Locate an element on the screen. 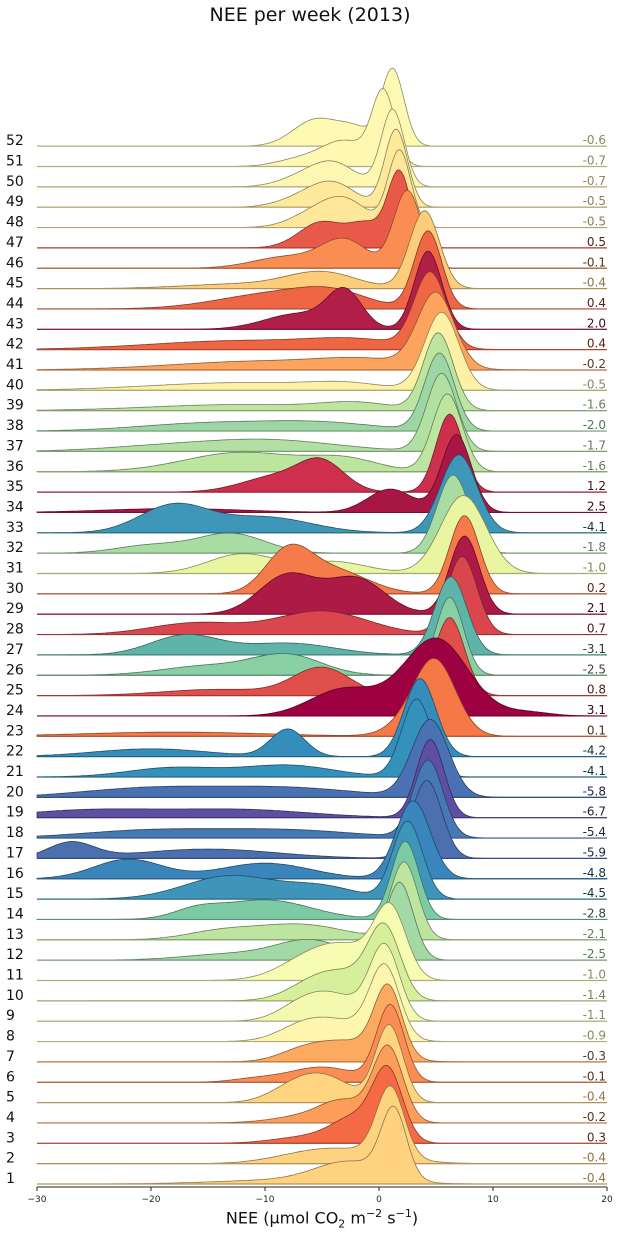 This screenshot has height=1236, width=620. week-mean-label: 2.1 is located at coordinates (596, 608).